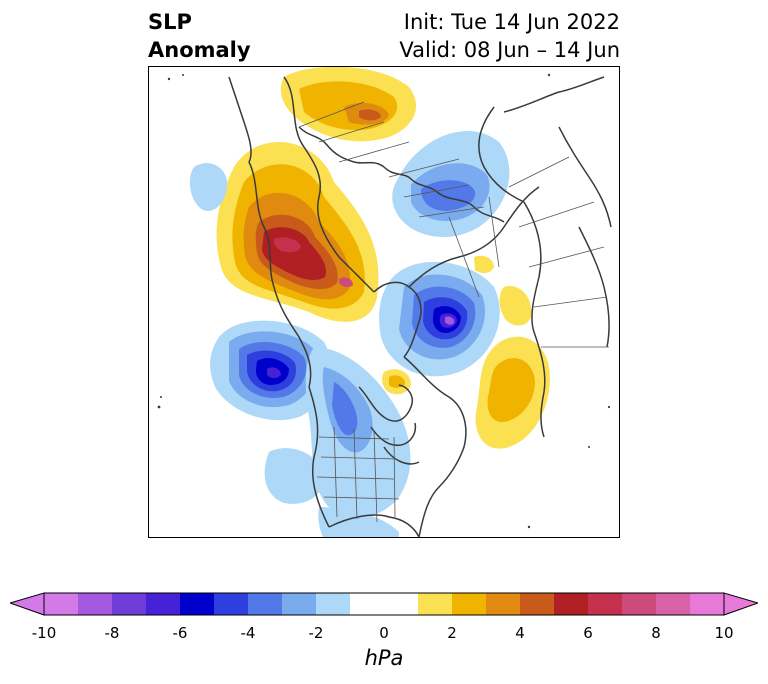  What do you see at coordinates (44, 633) in the screenshot?
I see `colorbar-tick-label: -10` at bounding box center [44, 633].